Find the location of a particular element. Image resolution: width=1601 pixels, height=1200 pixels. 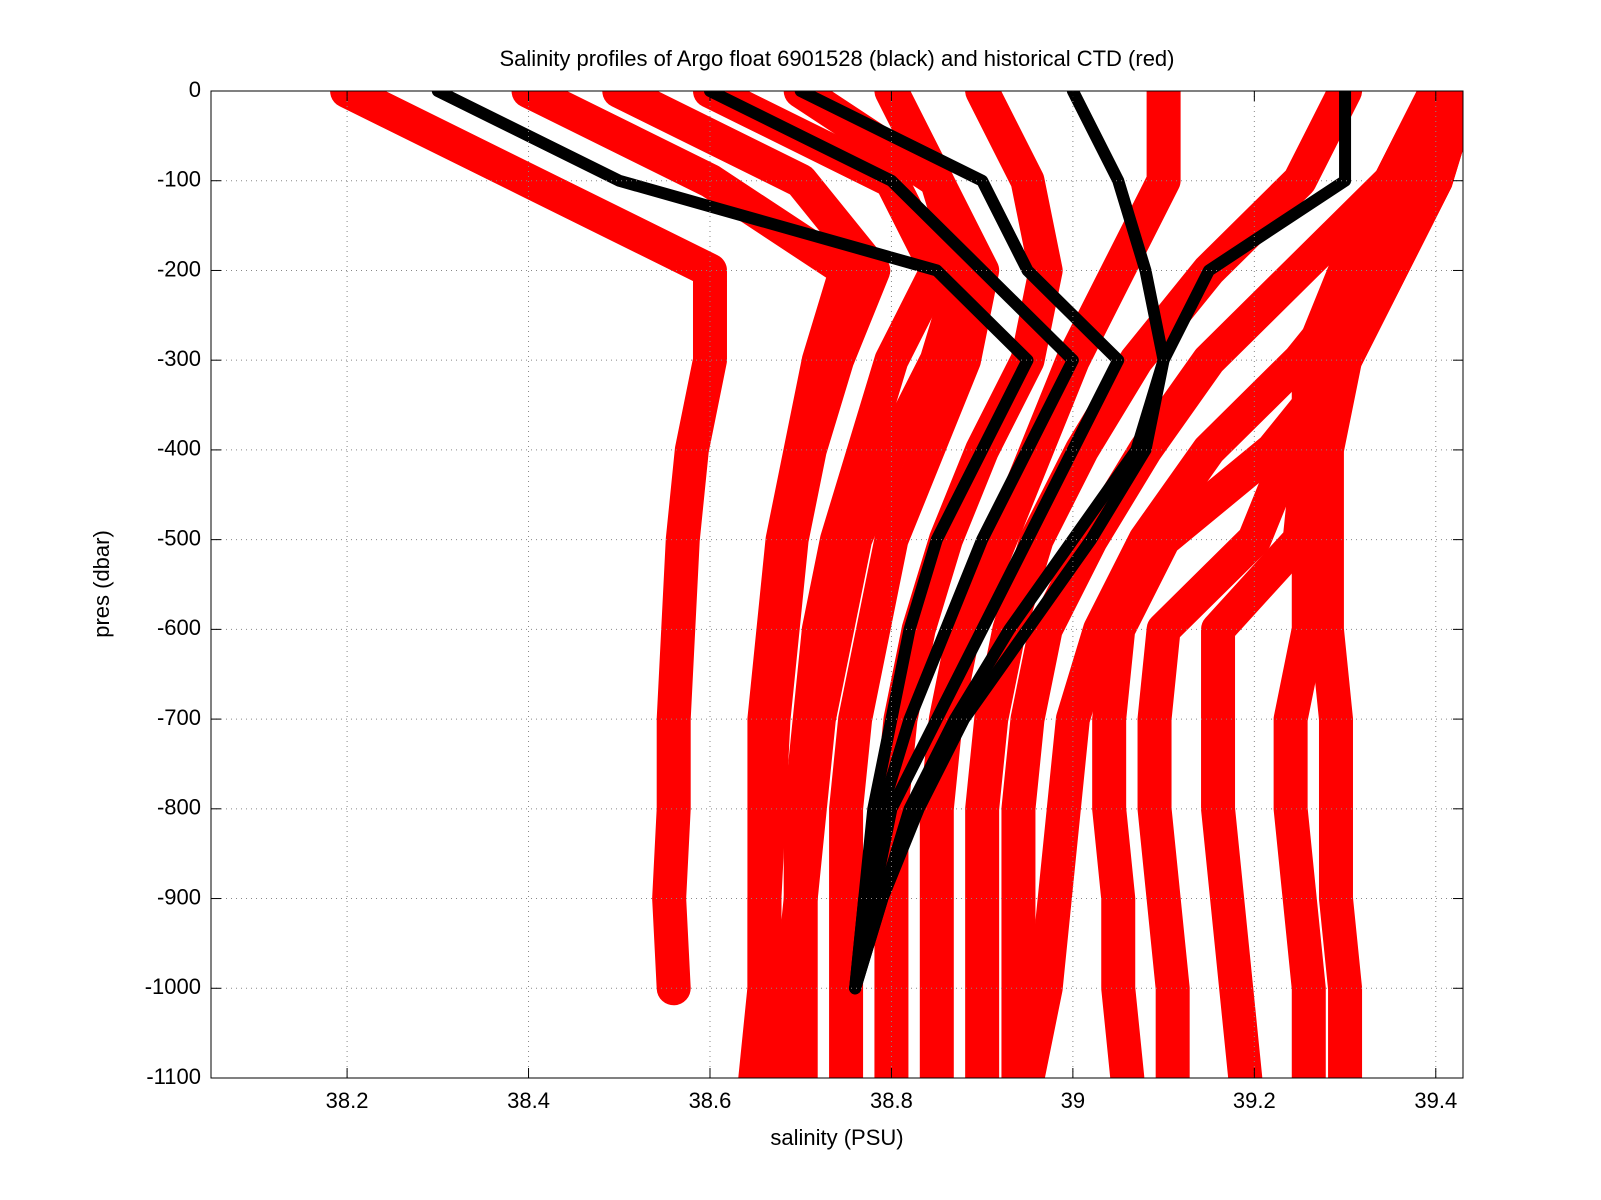

x-tick-label: 38.6 is located at coordinates (710, 1100).